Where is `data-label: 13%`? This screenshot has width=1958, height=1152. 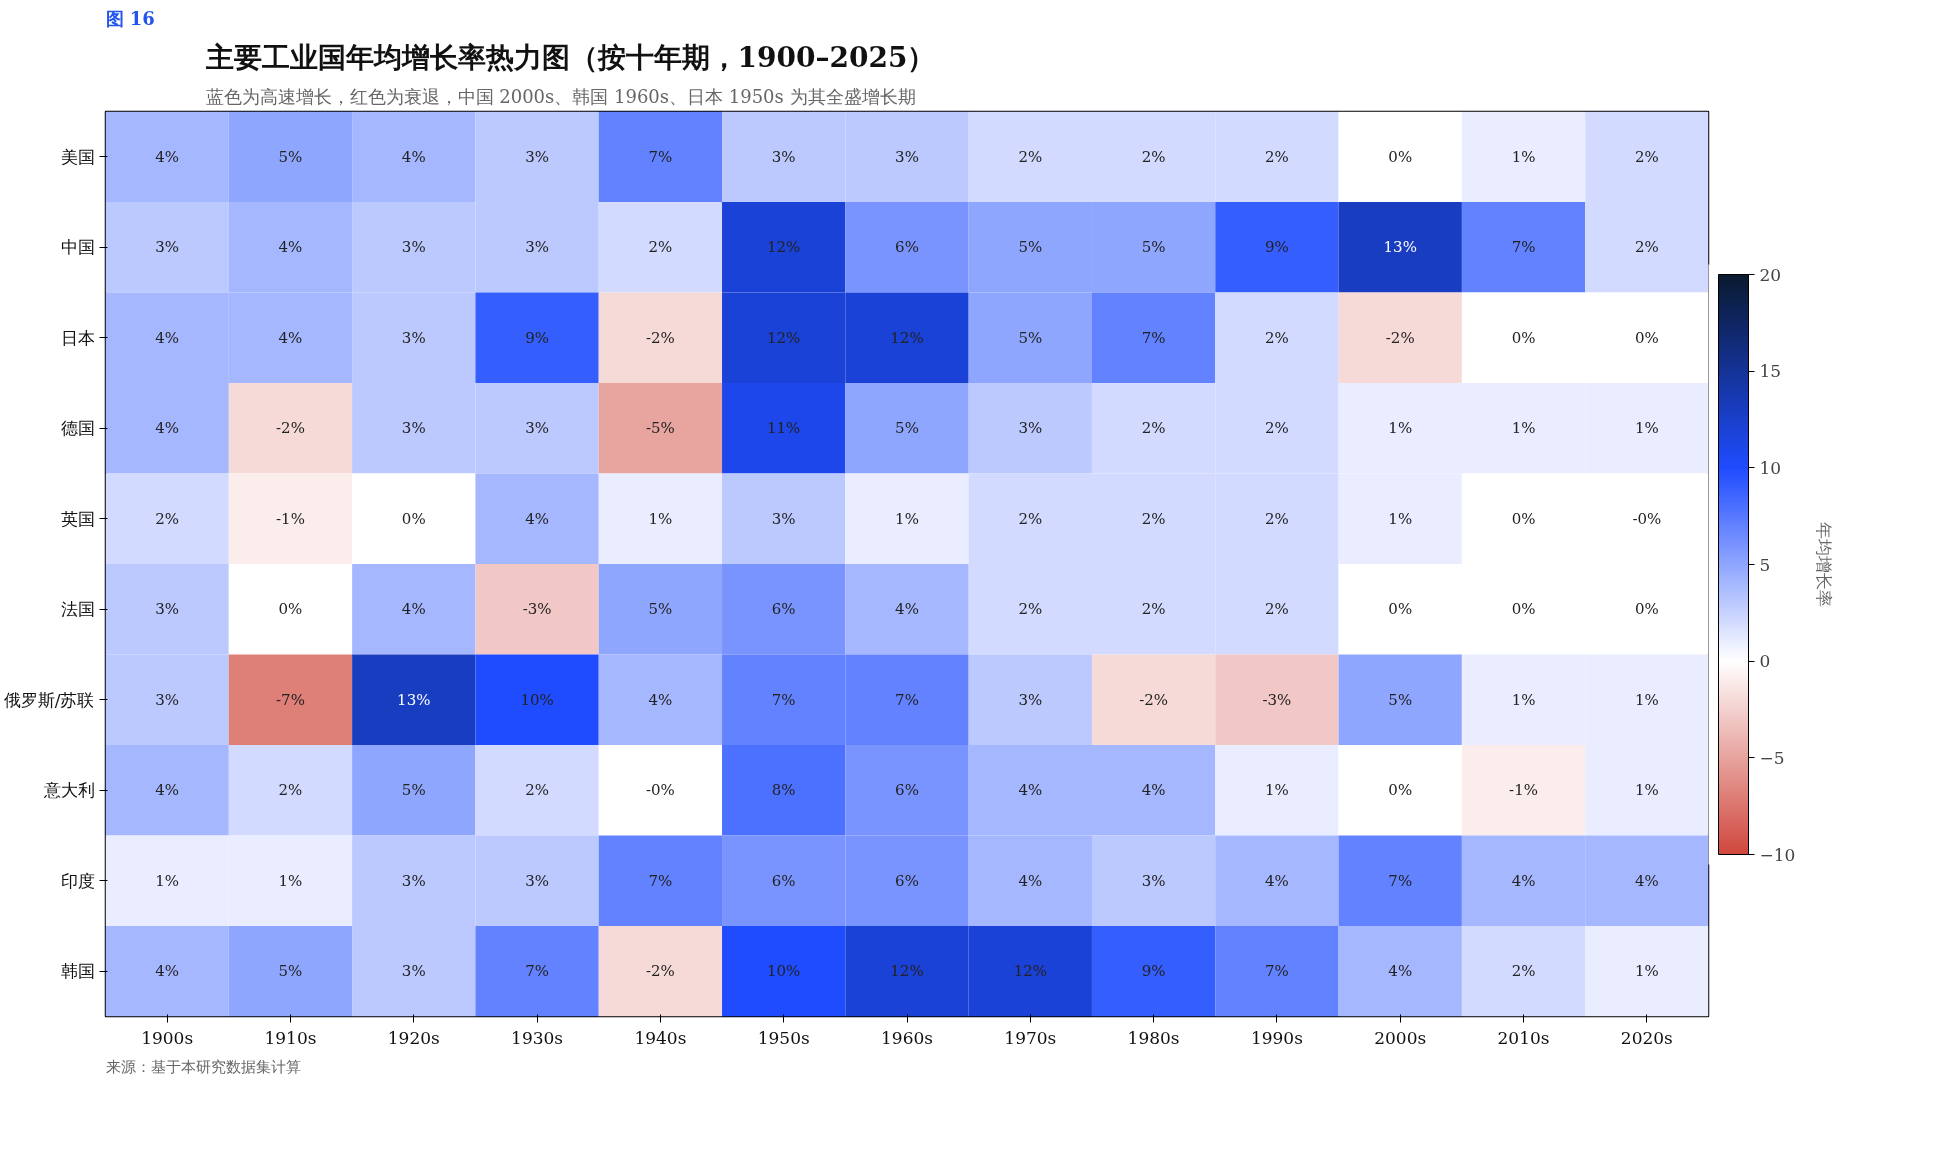 data-label: 13% is located at coordinates (1400, 247).